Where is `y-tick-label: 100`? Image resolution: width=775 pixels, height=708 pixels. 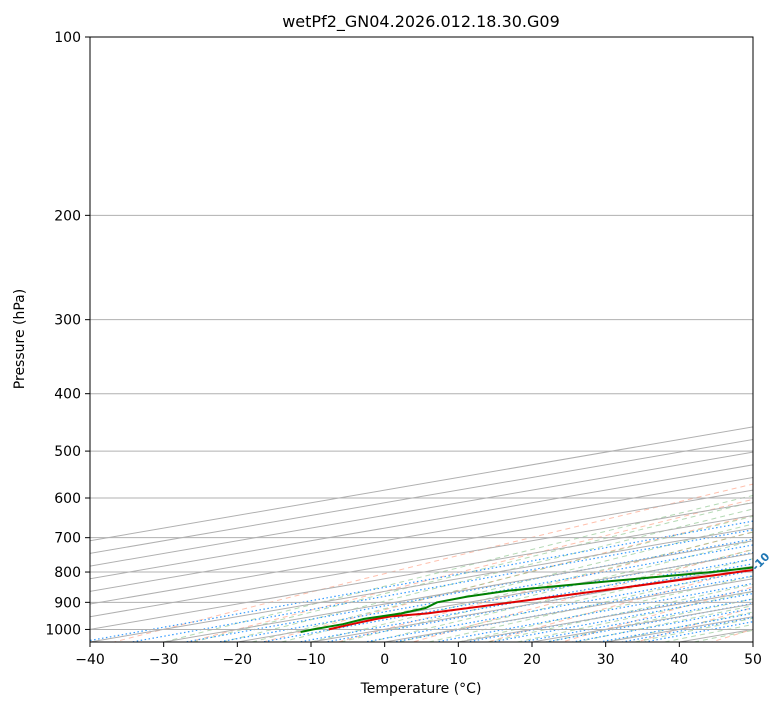
y-tick-label: 100 is located at coordinates (67, 38).